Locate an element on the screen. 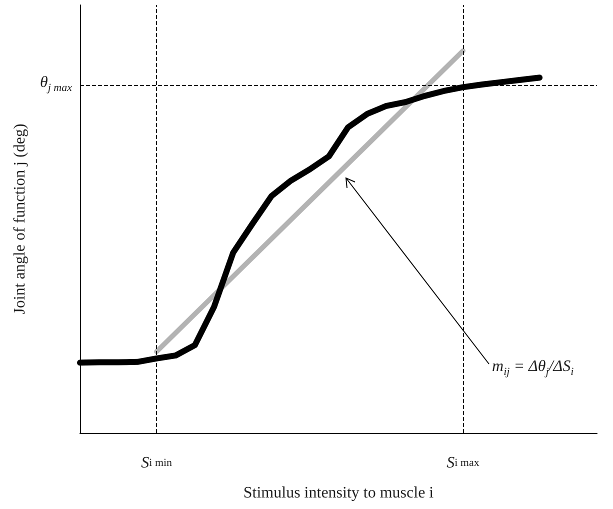  x-tick-label: Si min is located at coordinates (157, 463).